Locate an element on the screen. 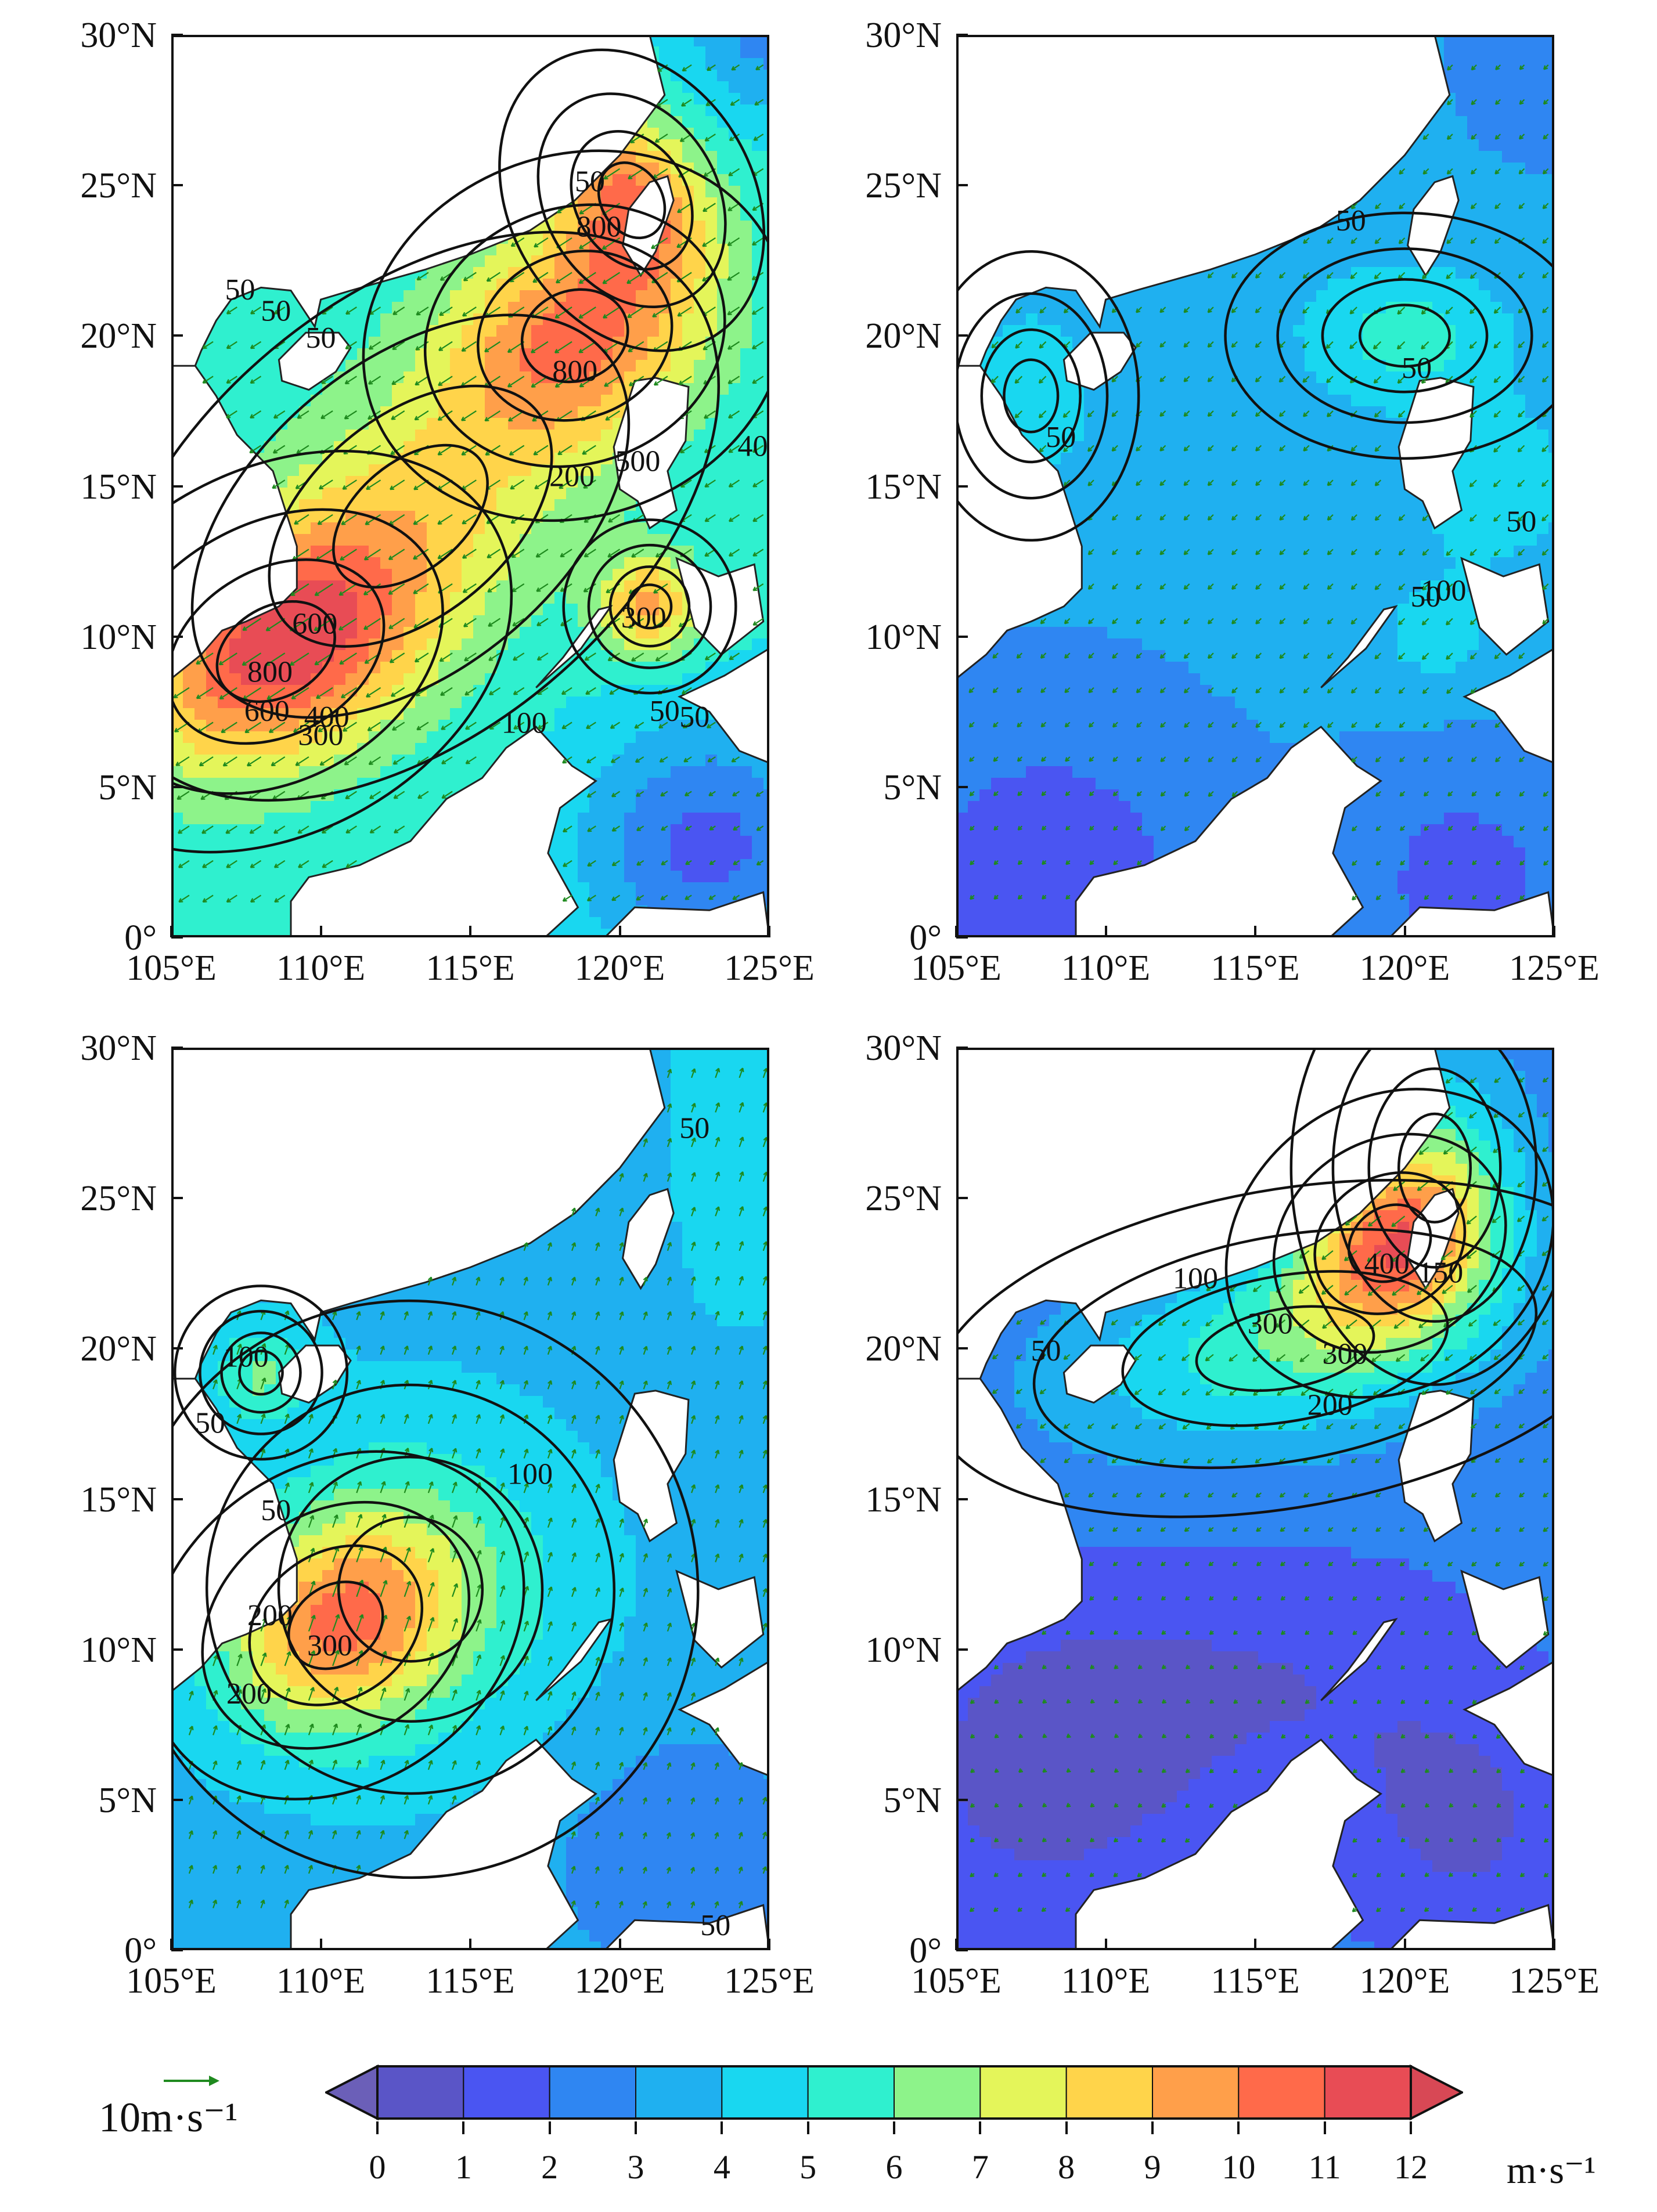 This screenshot has height=2212, width=1657. reference-vector-label: 10m·s⁻¹ is located at coordinates (168, 2117).